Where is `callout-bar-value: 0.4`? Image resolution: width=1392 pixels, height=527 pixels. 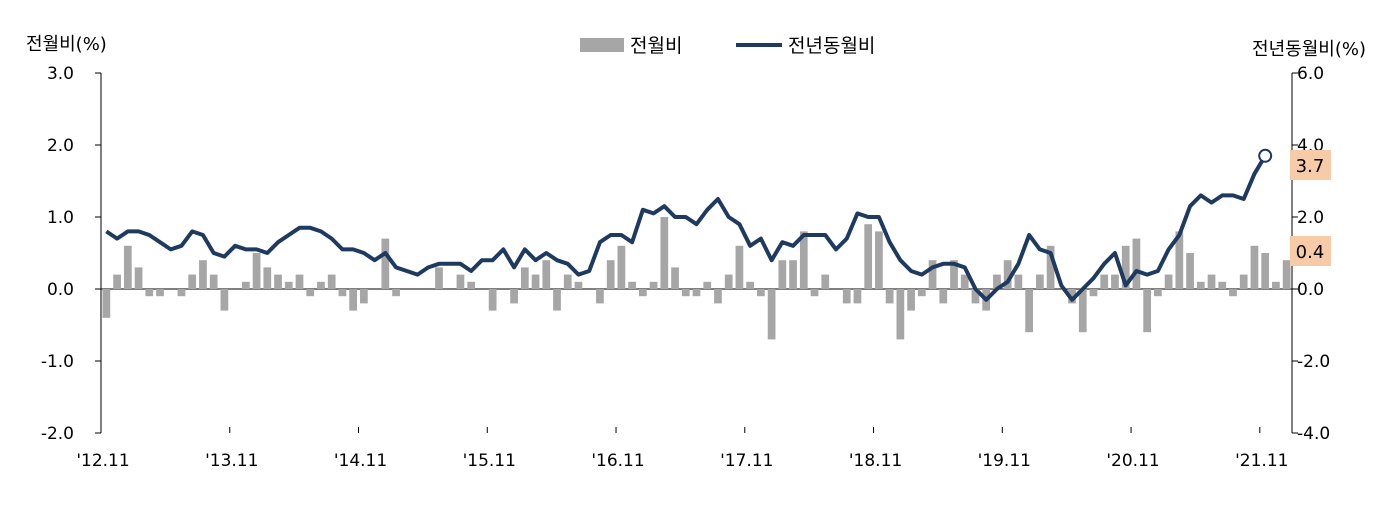 callout-bar-value: 0.4 is located at coordinates (1310, 252).